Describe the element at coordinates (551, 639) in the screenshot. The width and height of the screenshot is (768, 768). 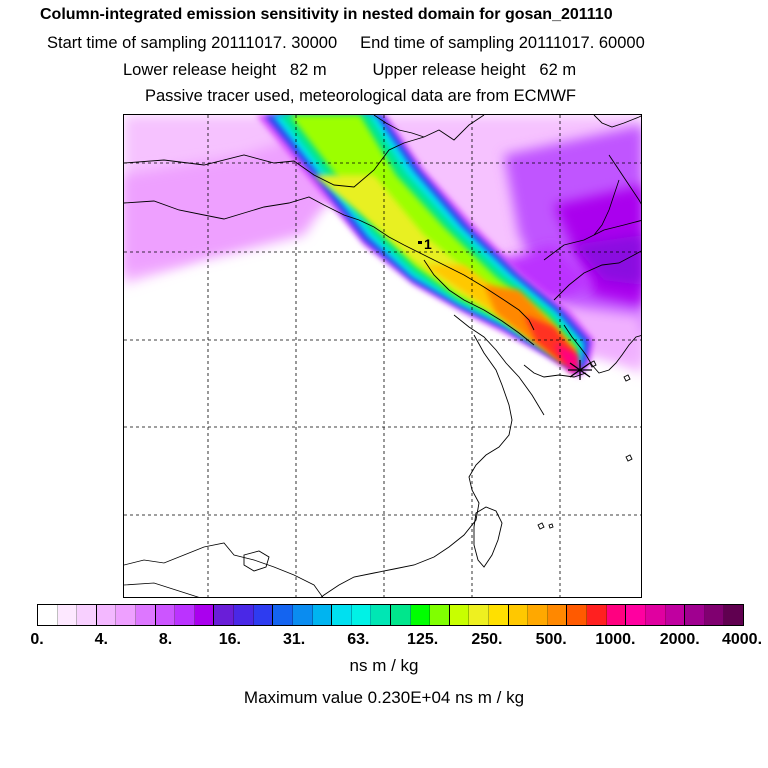
I see `colorbar-tick-label: 500.` at that location.